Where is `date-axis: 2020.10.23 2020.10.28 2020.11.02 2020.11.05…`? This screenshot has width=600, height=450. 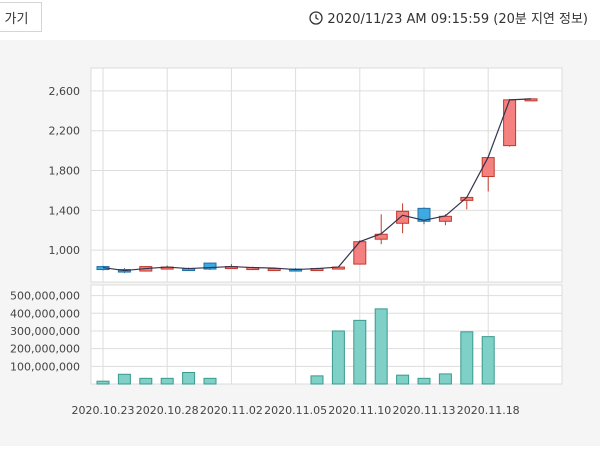 date-axis: 2020.10.23 2020.10.28 2020.11.02 2020.11.05… is located at coordinates (296, 410).